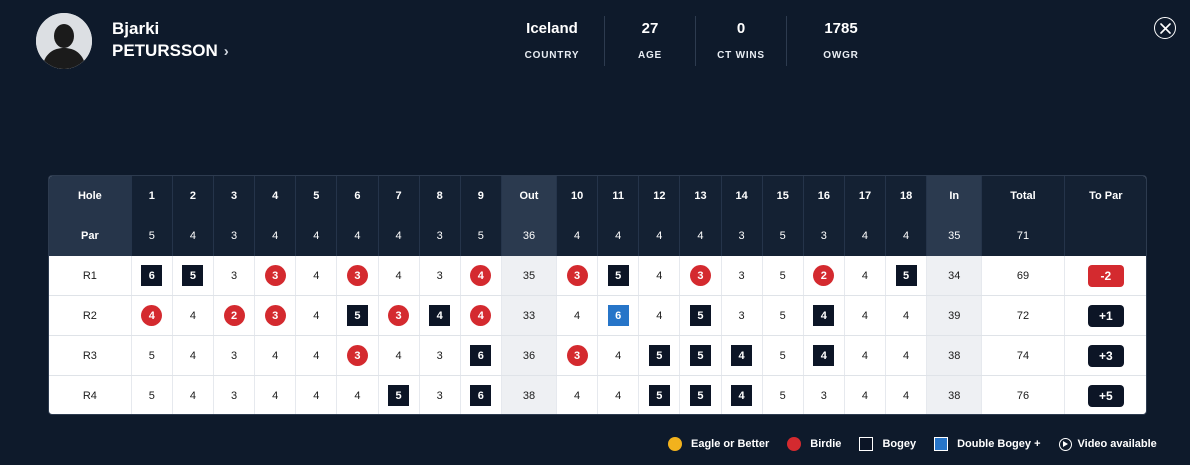  Describe the element at coordinates (597, 315) in the screenshot. I see `round-row: R2 4 4 2 3 4 5 3 4 4 33 4 6 4 5 3 5 4 4 4 39 72 +1` at that location.